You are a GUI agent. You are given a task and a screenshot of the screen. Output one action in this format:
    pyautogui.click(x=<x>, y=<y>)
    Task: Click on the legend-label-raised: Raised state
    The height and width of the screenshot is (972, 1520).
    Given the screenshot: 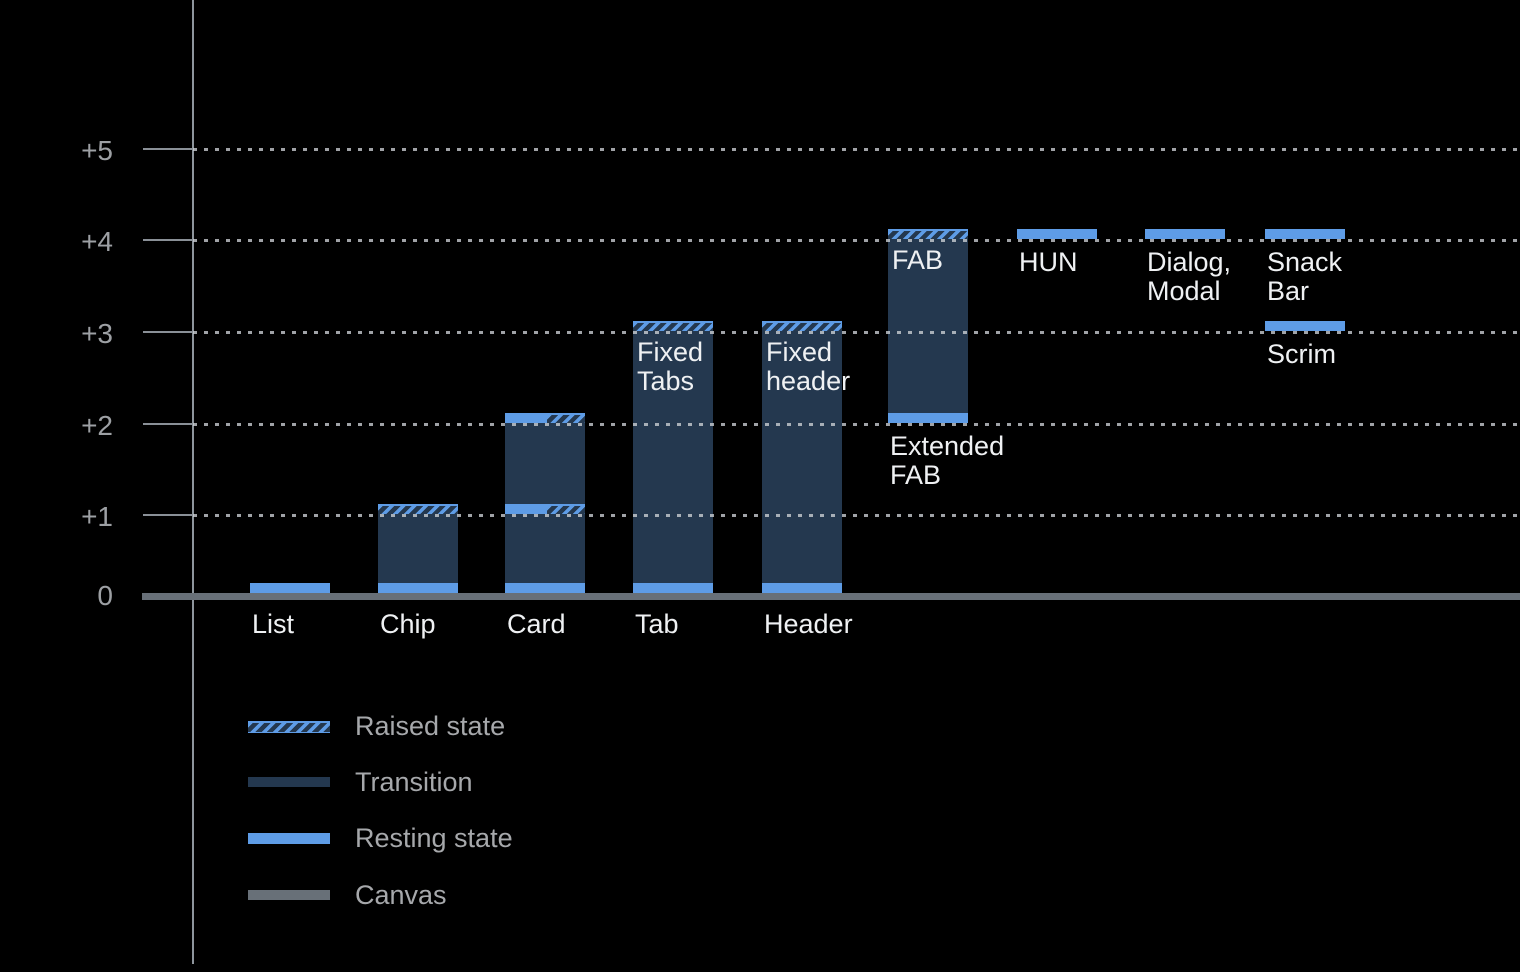 What is the action you would take?
    pyautogui.click(x=430, y=726)
    